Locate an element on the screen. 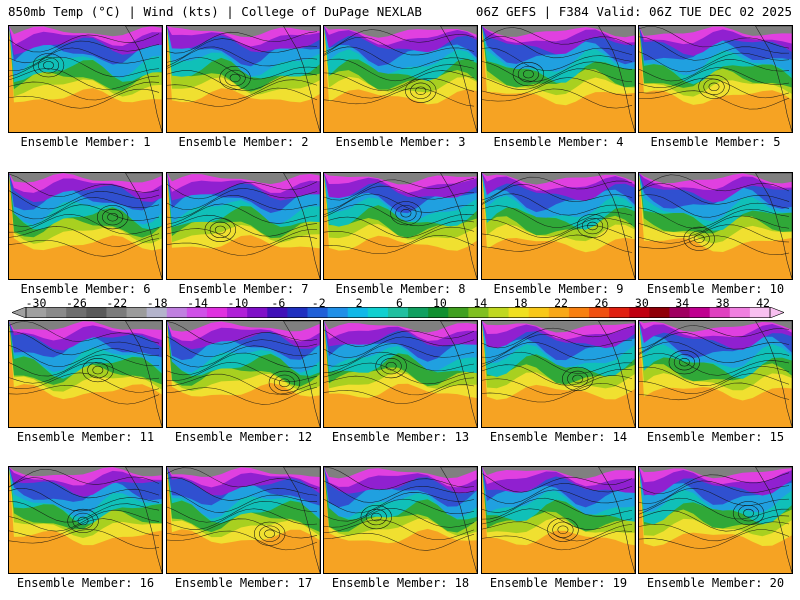  ensemble-label-16: Ensemble Member: 16 is located at coordinates (85, 583).